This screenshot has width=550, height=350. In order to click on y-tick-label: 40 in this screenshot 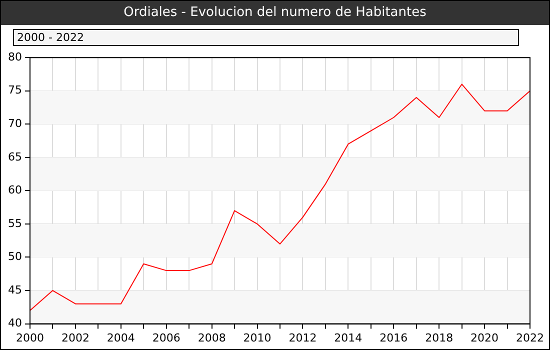, I will do `click(15, 323)`.